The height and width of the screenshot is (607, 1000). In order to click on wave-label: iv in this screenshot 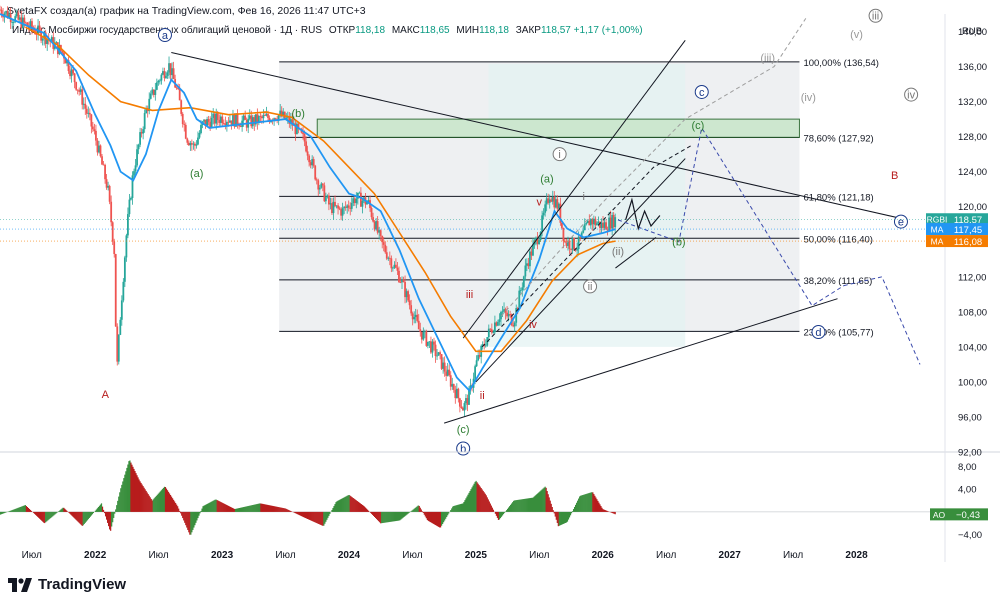, I will do `click(911, 95)`.